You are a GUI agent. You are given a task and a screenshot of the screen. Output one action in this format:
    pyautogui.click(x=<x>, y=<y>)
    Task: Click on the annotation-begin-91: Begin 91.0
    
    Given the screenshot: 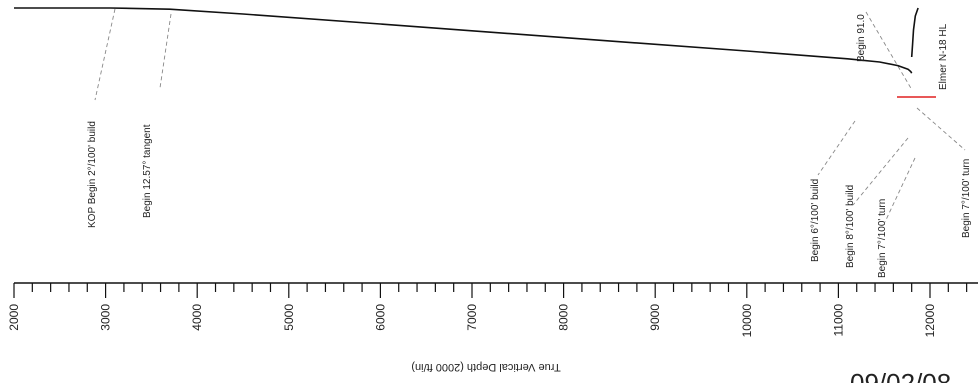 What is the action you would take?
    pyautogui.click(x=861, y=38)
    